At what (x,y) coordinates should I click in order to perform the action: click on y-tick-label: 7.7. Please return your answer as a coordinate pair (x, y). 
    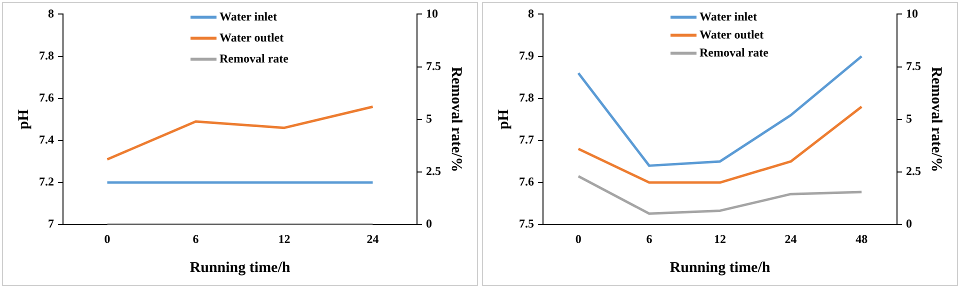
    Looking at the image, I should click on (526, 139).